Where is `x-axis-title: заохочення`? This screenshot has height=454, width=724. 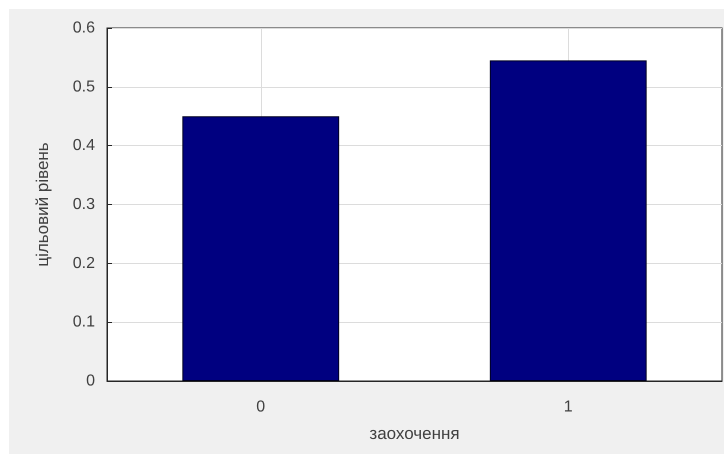 x-axis-title: заохочення is located at coordinates (414, 433).